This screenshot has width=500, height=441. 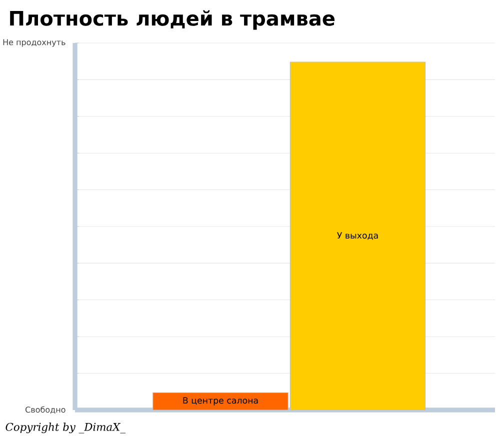 What do you see at coordinates (172, 20) in the screenshot?
I see `chart-title: Плотность людей в трамвае` at bounding box center [172, 20].